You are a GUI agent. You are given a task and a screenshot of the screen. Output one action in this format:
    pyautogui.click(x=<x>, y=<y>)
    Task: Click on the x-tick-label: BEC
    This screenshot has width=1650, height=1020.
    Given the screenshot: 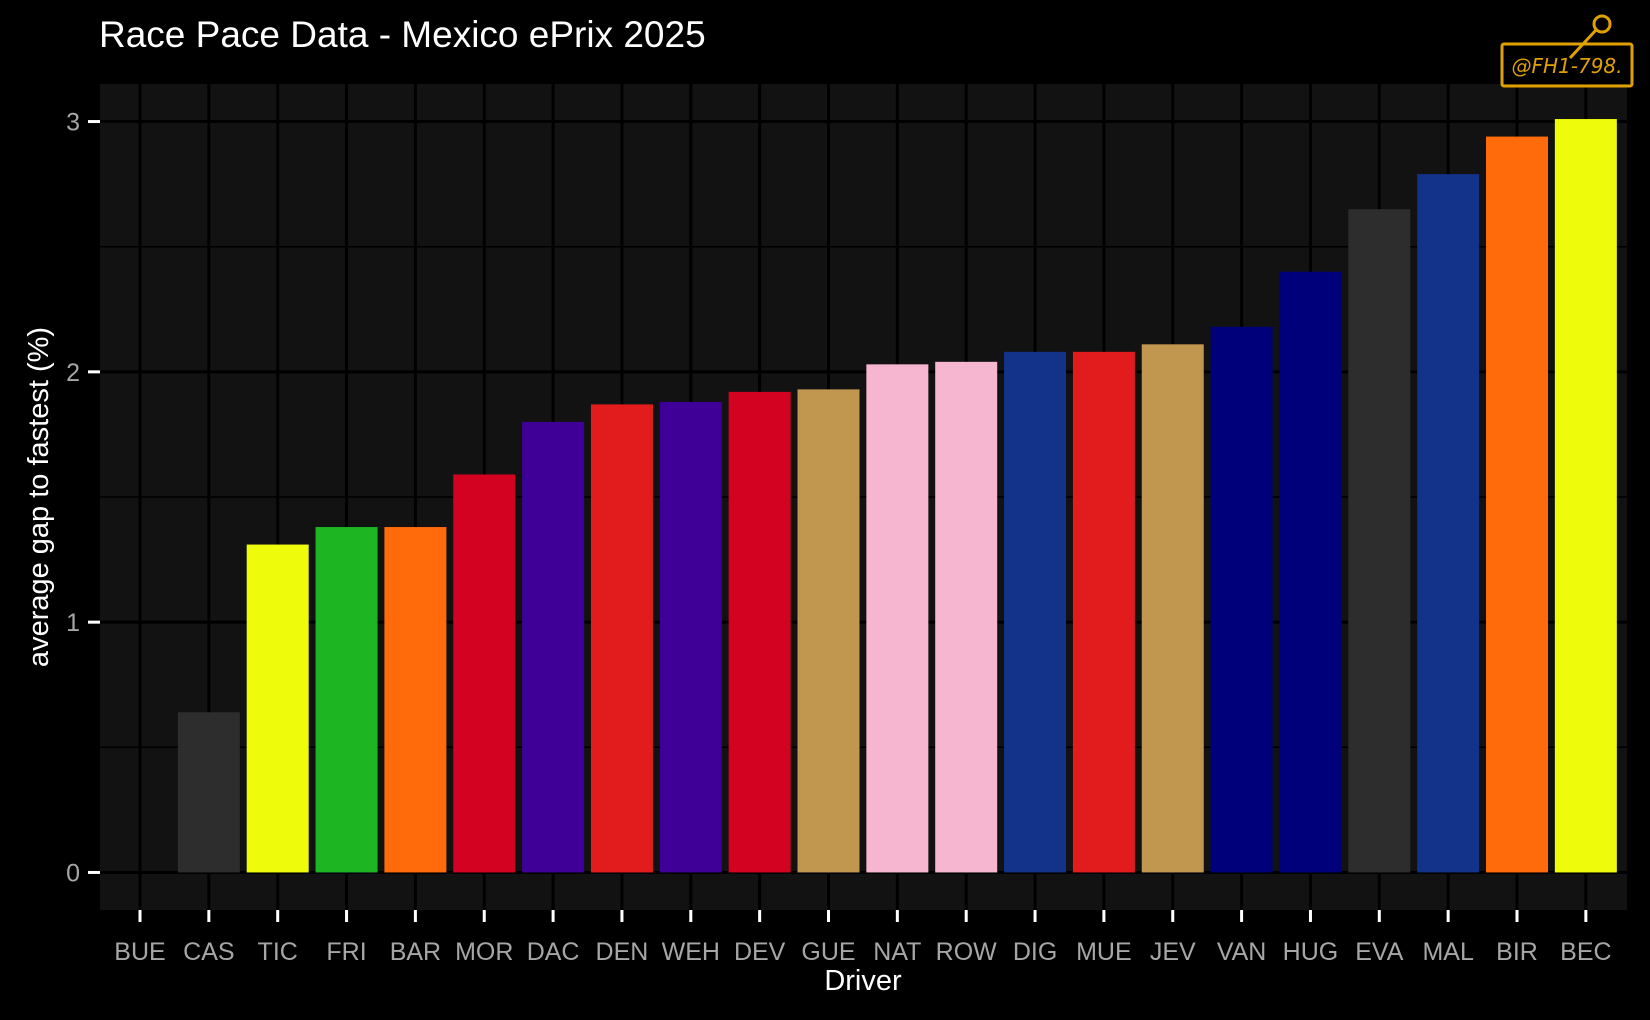 What is the action you would take?
    pyautogui.click(x=1585, y=952)
    